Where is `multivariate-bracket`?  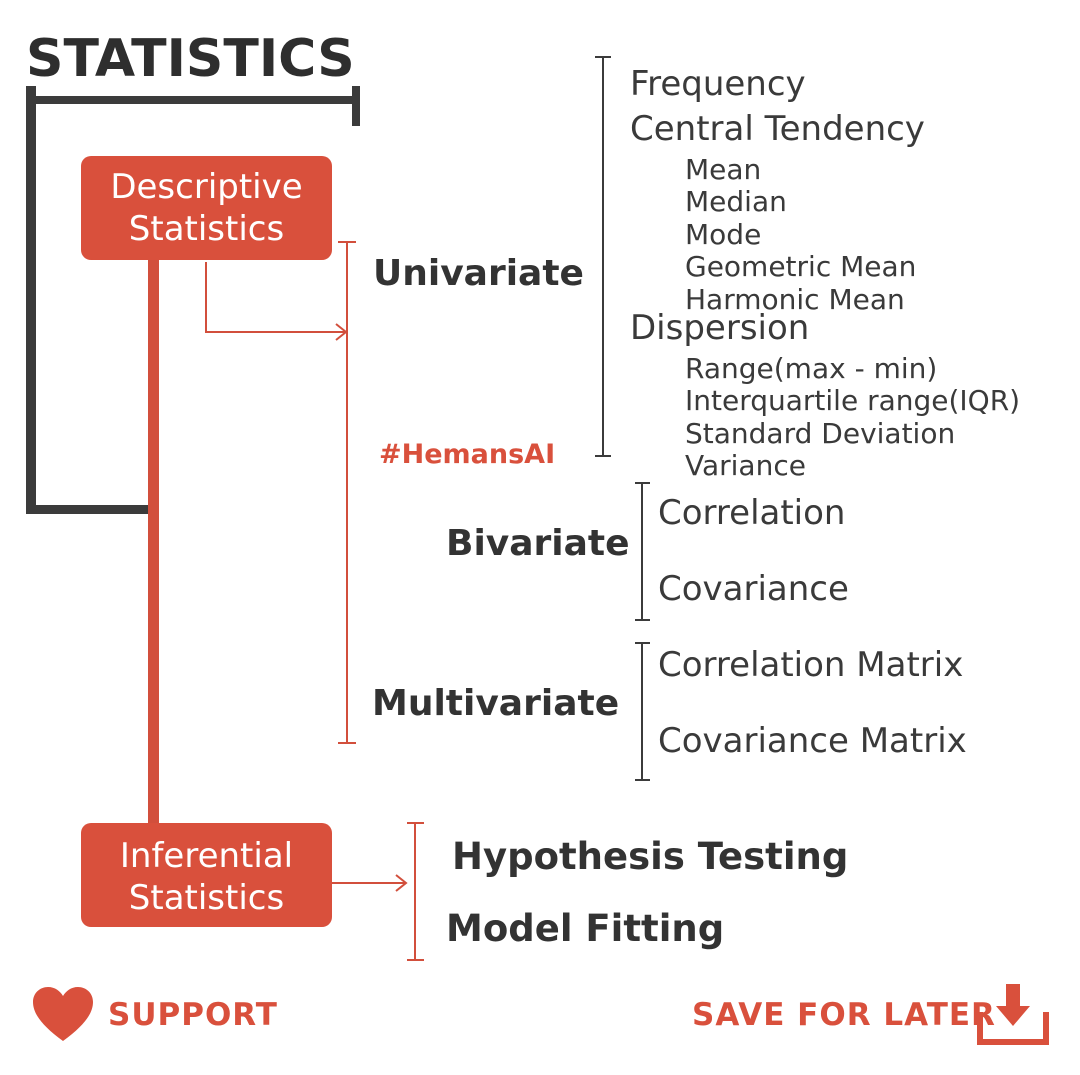
multivariate-bracket is located at coordinates (642, 711).